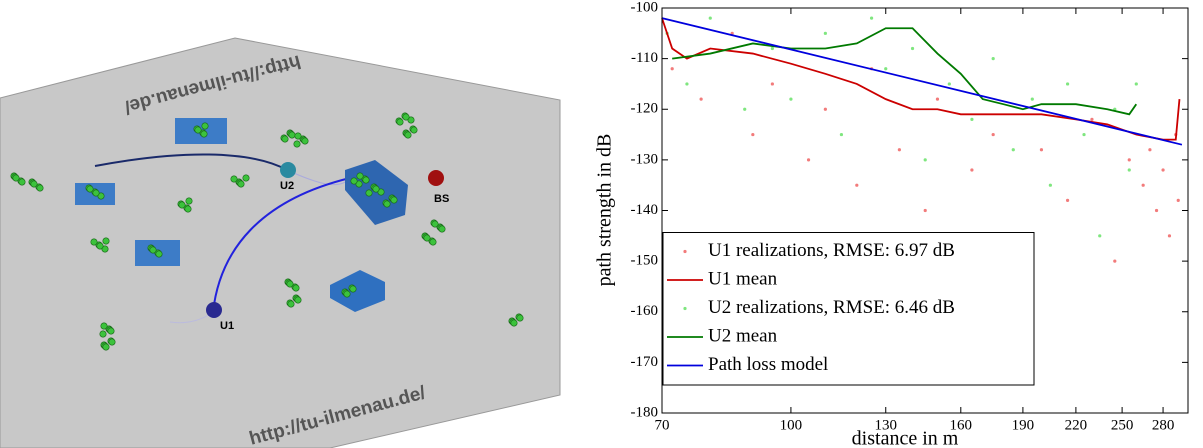 The image size is (1203, 448). What do you see at coordinates (1023, 425) in the screenshot?
I see `x-tick-label: 190` at bounding box center [1023, 425].